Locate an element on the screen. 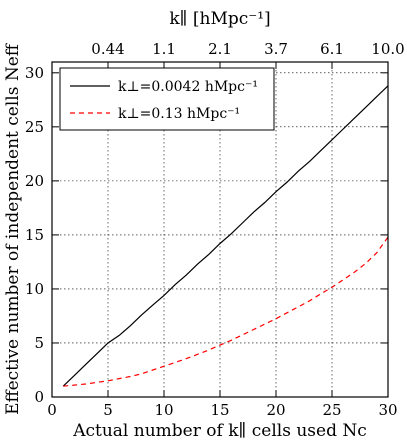 The width and height of the screenshot is (407, 447). top-x-tick-label: 10.0 is located at coordinates (387, 49).